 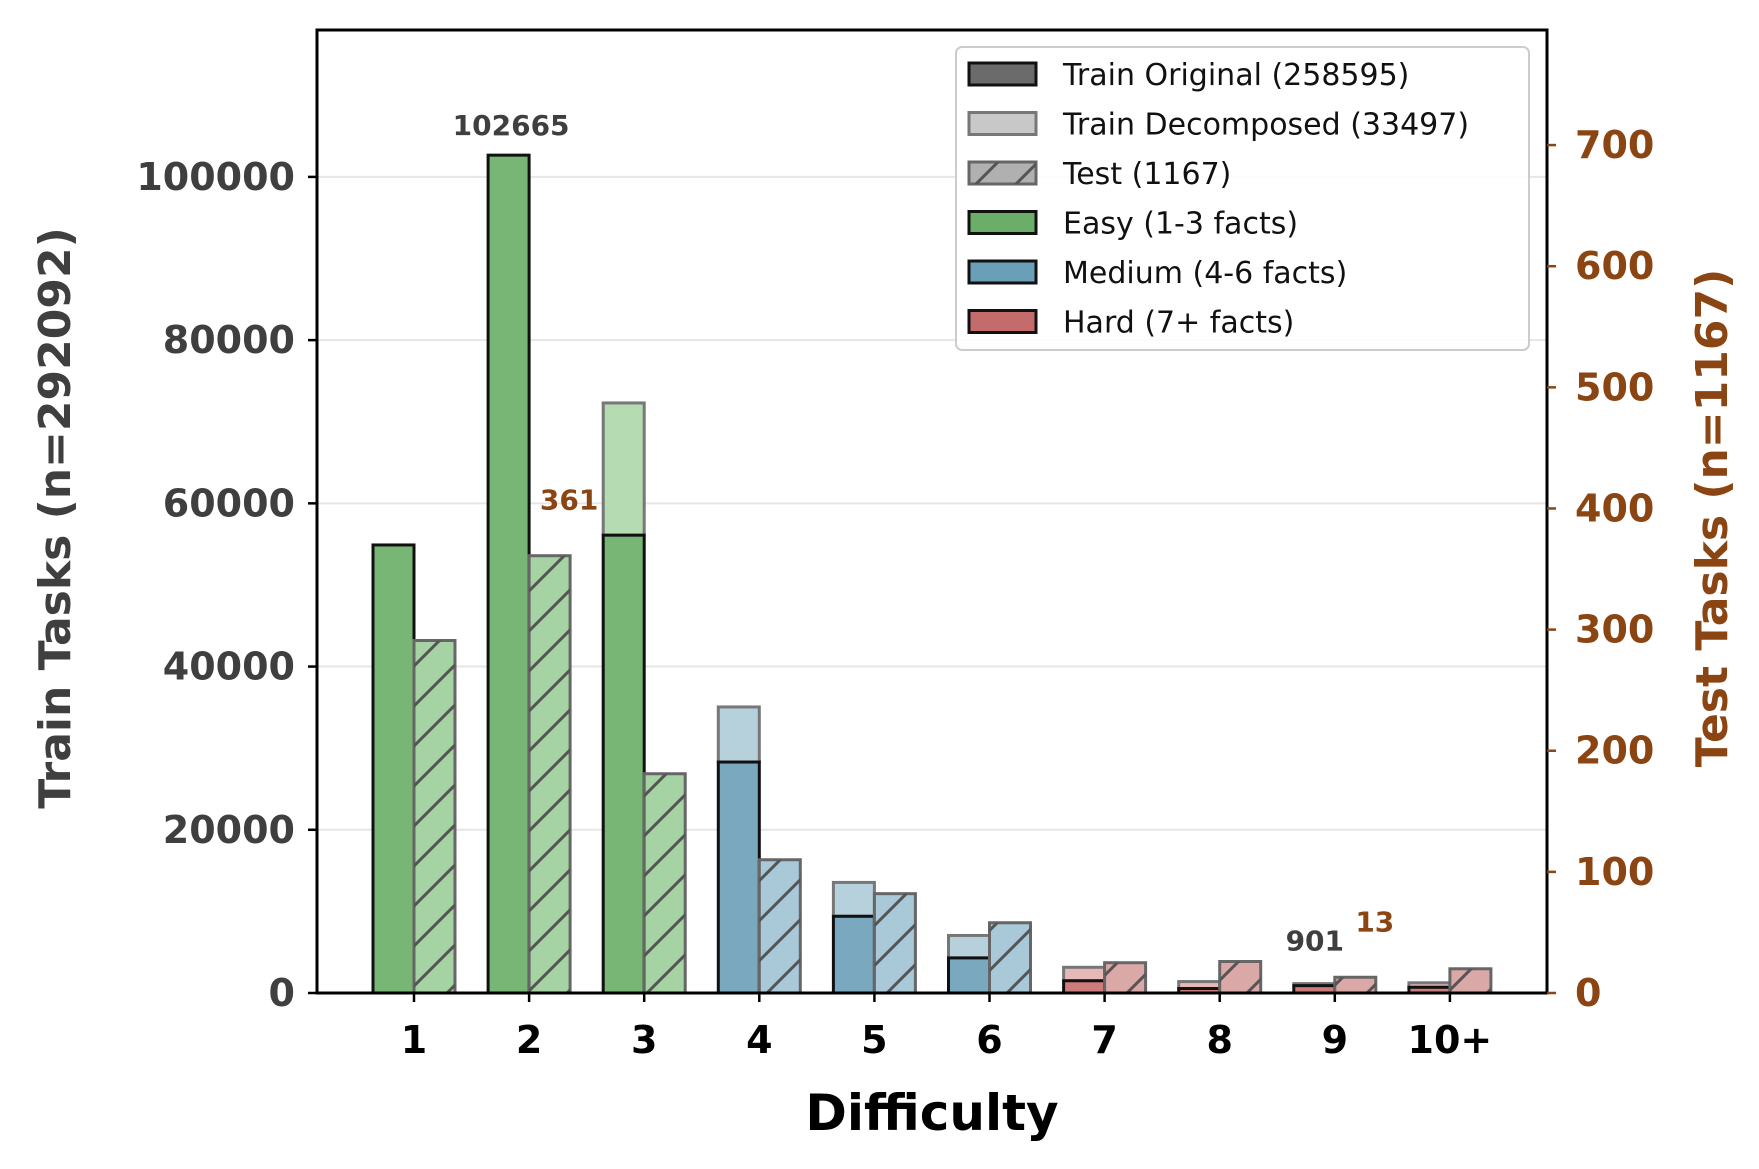 What do you see at coordinates (1614, 751) in the screenshot?
I see `y-tick-label-right: 200` at bounding box center [1614, 751].